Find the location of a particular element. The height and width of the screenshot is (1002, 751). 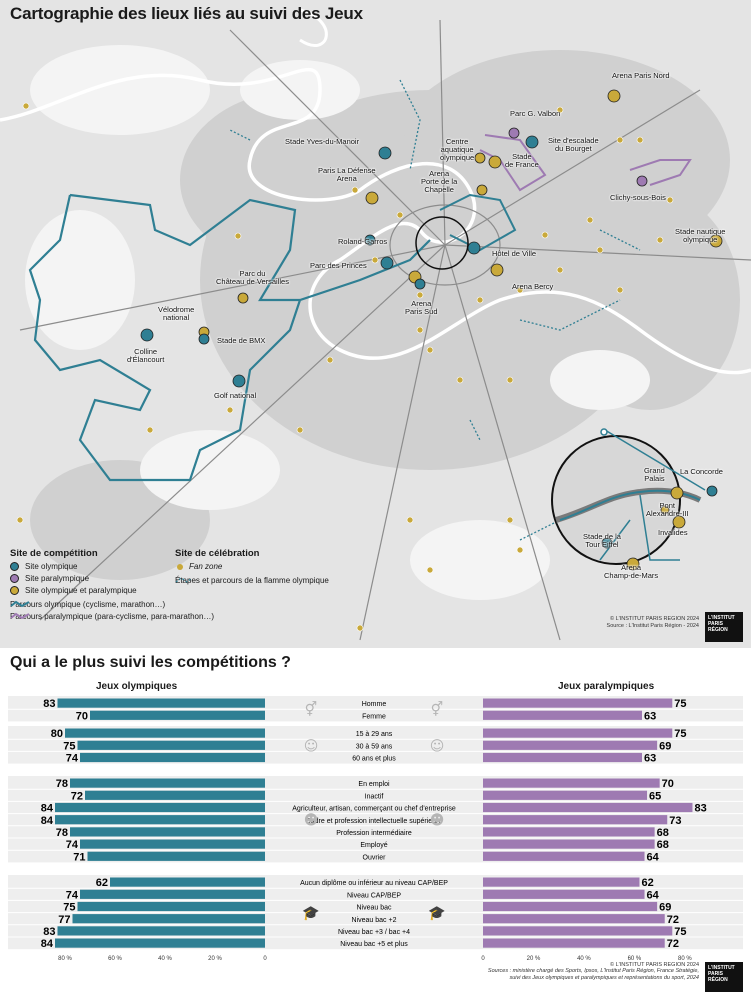

legend-paralympic: Site paralympique is located at coordinates (49, 579).